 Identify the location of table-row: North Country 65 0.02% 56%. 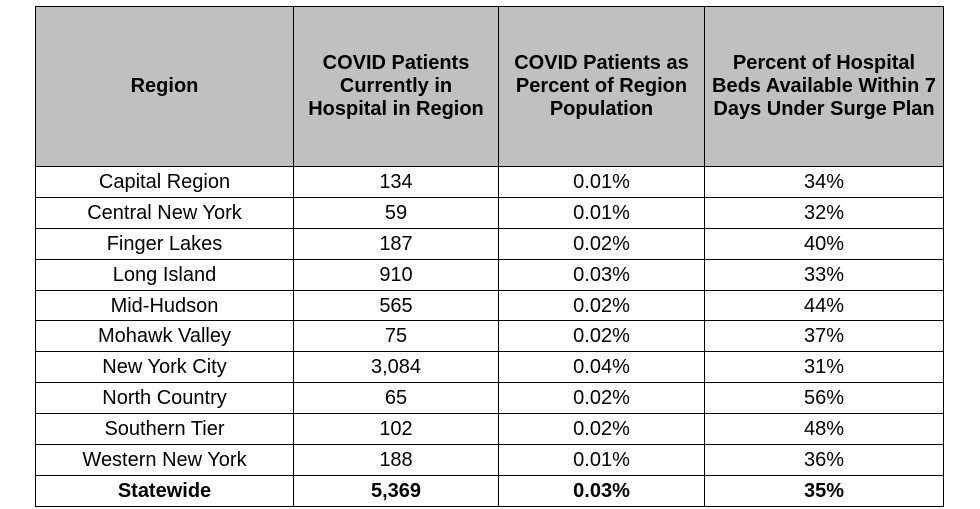
(489, 398).